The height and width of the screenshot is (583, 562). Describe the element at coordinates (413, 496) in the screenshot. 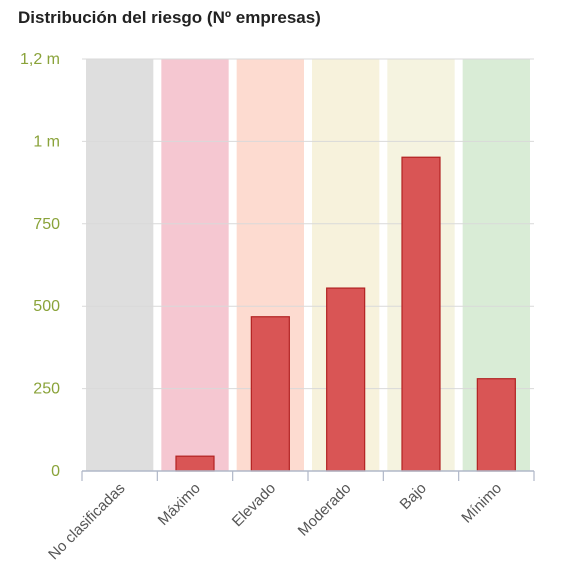

I see `x-tick-label: Bajo` at that location.